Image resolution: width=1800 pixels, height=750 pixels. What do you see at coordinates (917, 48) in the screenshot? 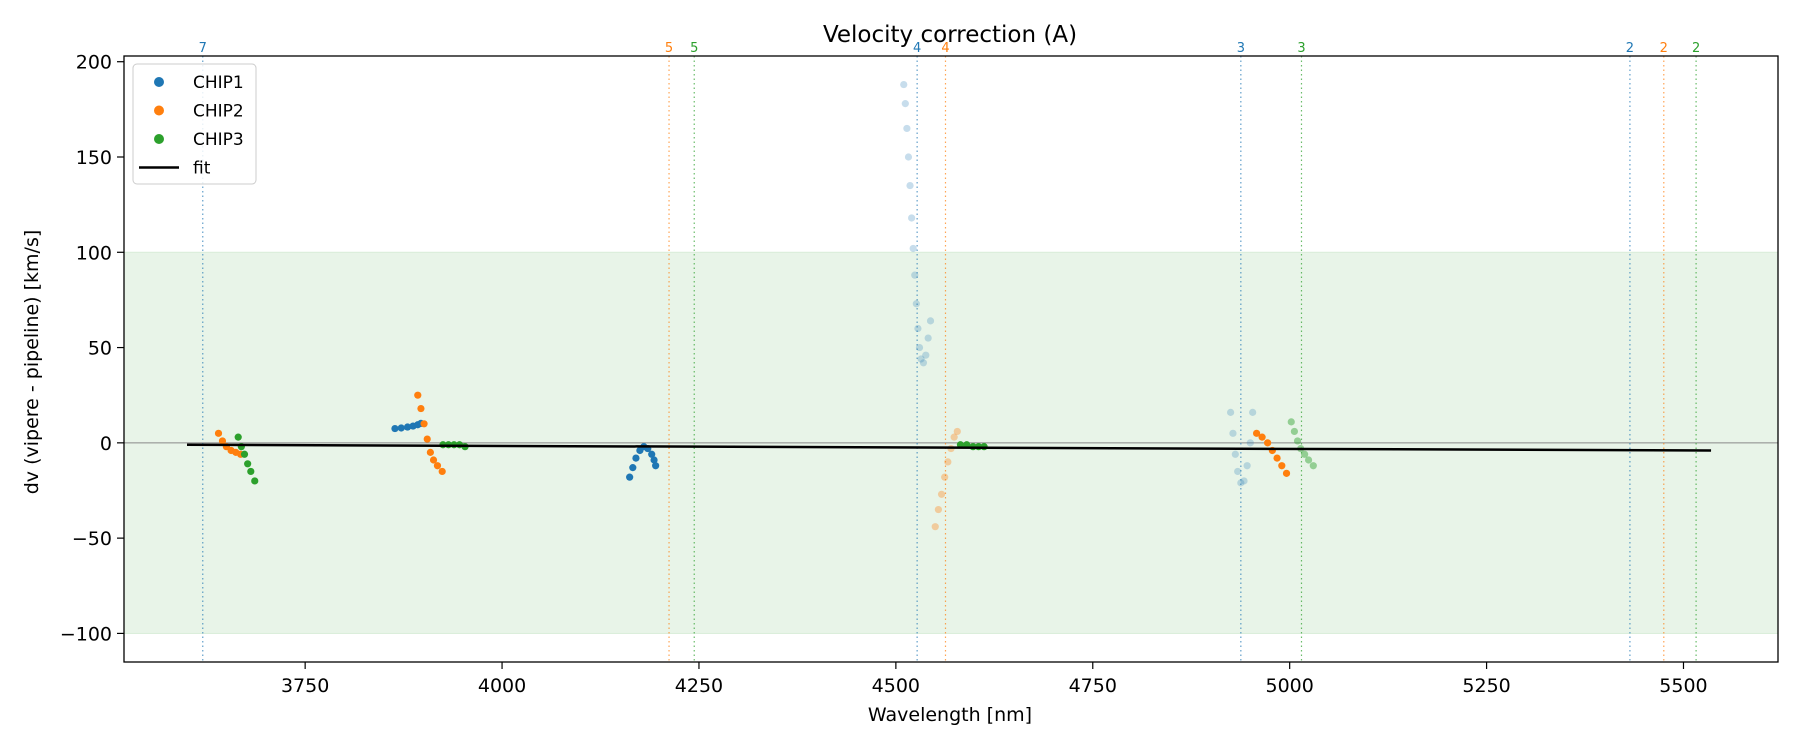
I see `order-label: 4` at bounding box center [917, 48].